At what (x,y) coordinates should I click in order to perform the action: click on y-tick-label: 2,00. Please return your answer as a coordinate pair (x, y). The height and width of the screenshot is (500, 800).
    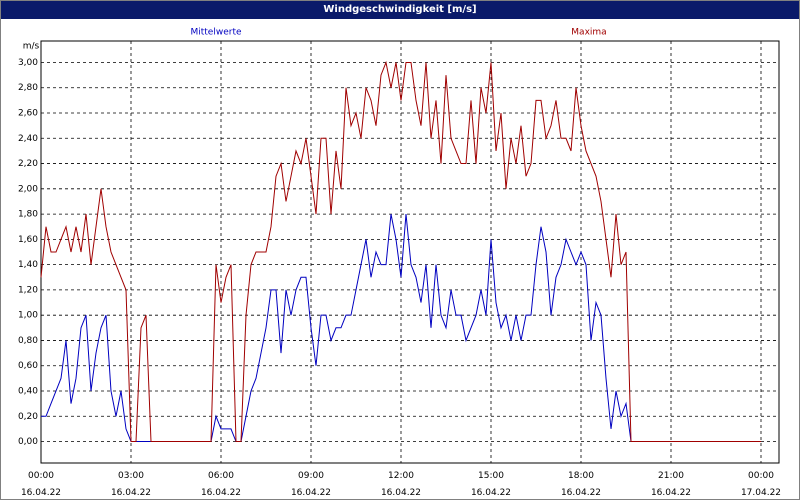
    Looking at the image, I should click on (28, 189).